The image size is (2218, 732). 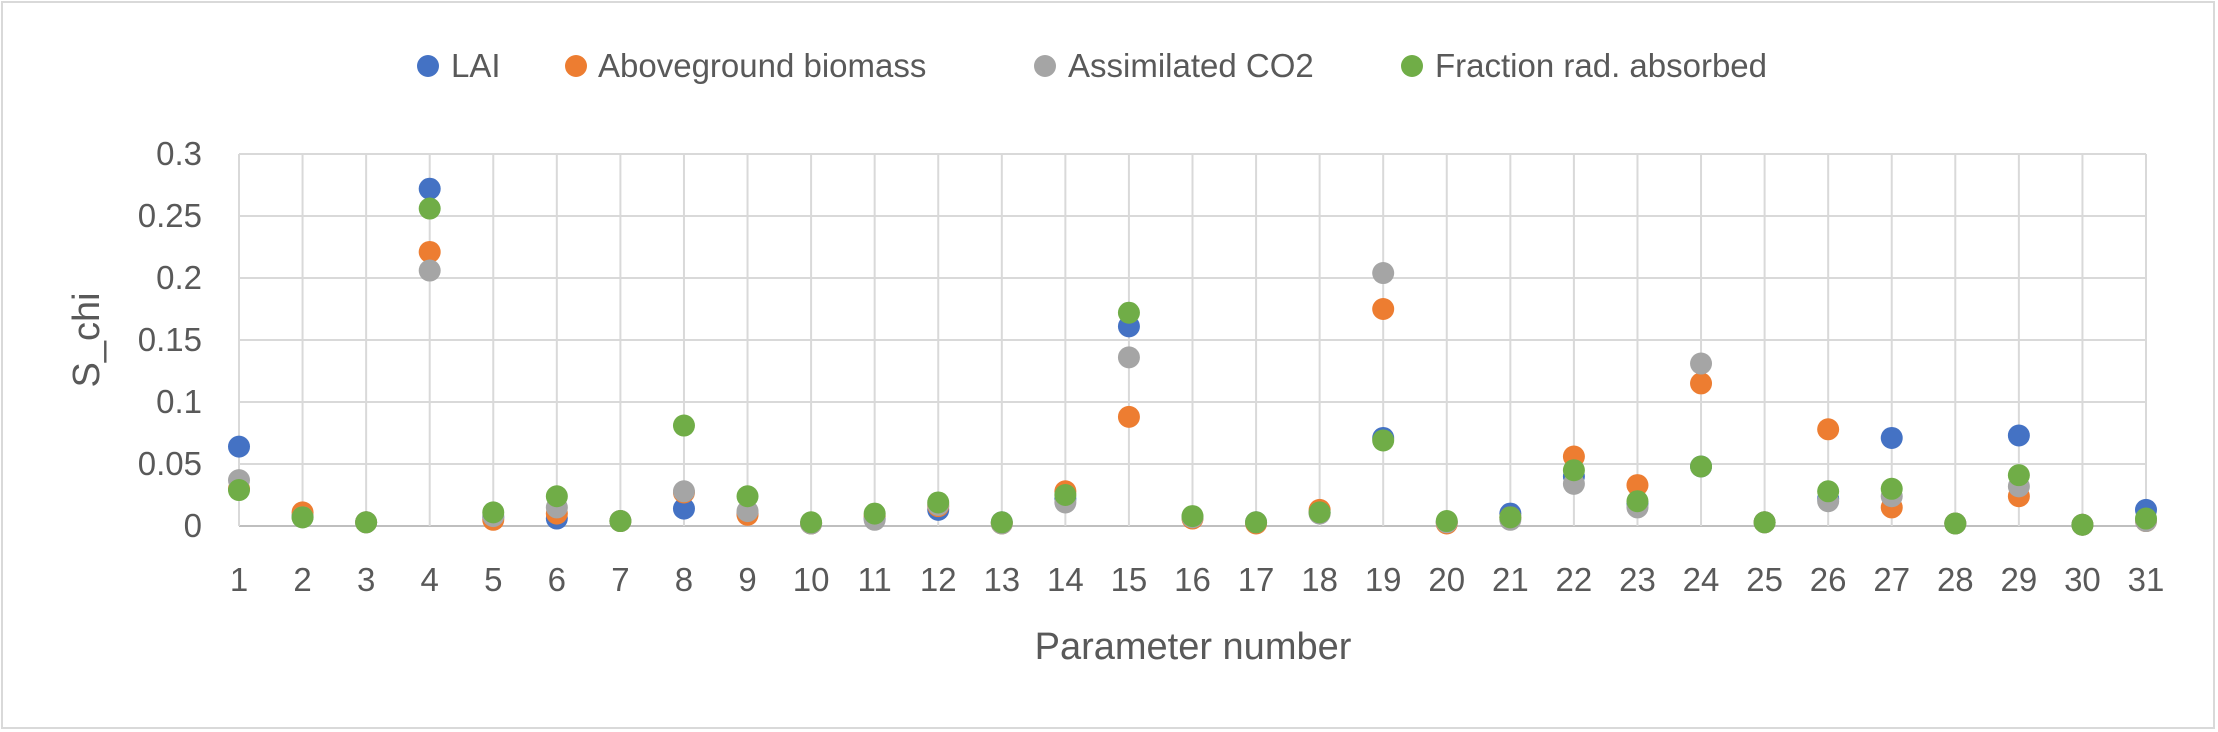 What do you see at coordinates (193, 525) in the screenshot?
I see `y-tick-label: 0` at bounding box center [193, 525].